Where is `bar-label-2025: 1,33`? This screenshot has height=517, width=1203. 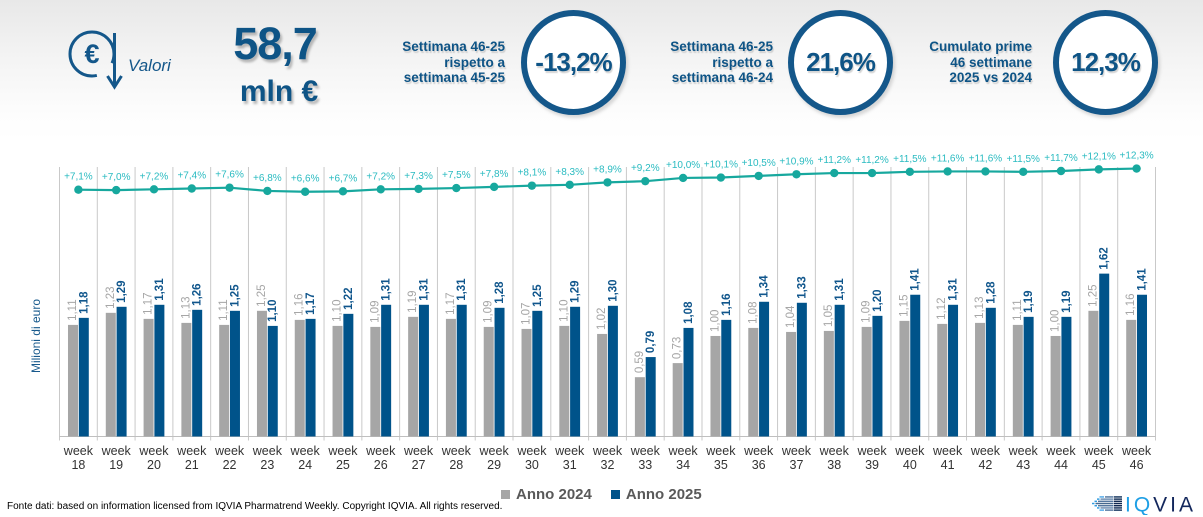
bar-label-2025: 1,33 is located at coordinates (802, 287).